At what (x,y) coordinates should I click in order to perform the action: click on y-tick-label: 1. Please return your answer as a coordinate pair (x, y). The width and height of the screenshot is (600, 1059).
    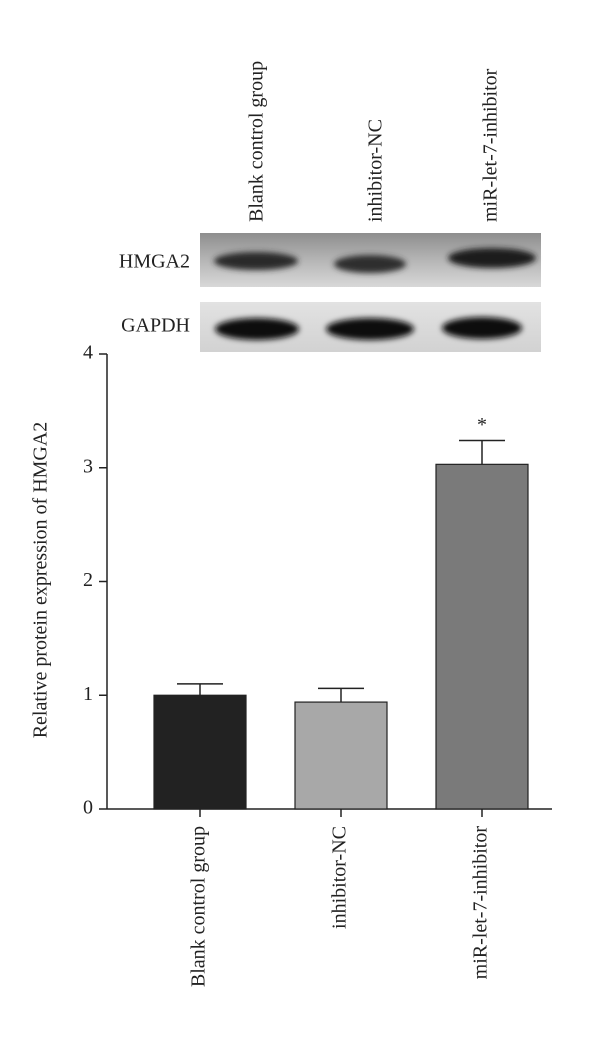
    Looking at the image, I should click on (88, 694).